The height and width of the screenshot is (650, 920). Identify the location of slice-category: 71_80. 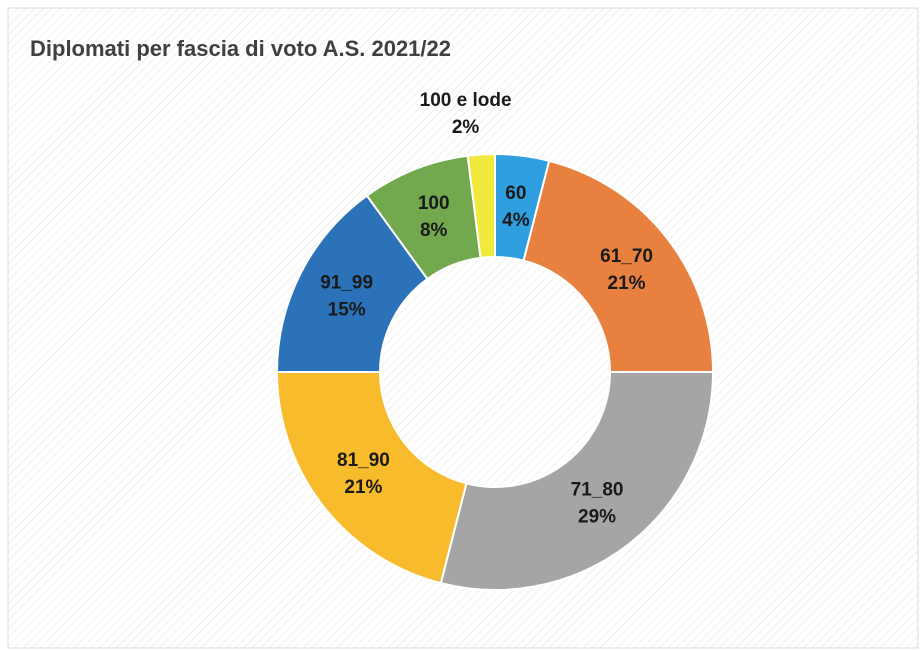
(597, 490).